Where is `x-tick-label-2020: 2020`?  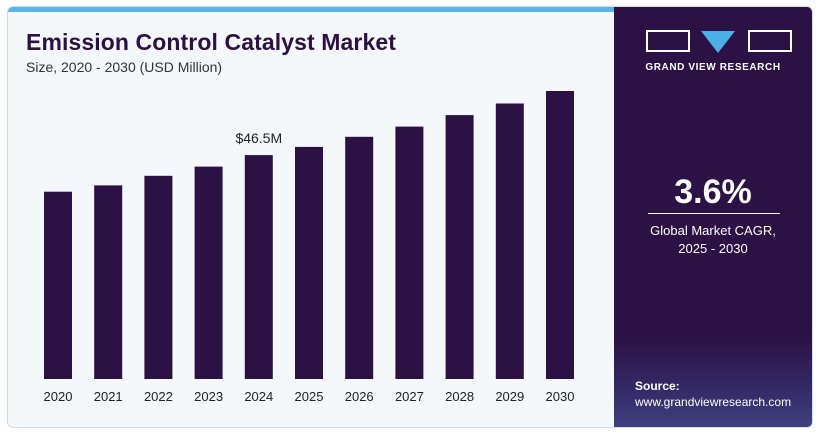
x-tick-label-2020: 2020 is located at coordinates (58, 396).